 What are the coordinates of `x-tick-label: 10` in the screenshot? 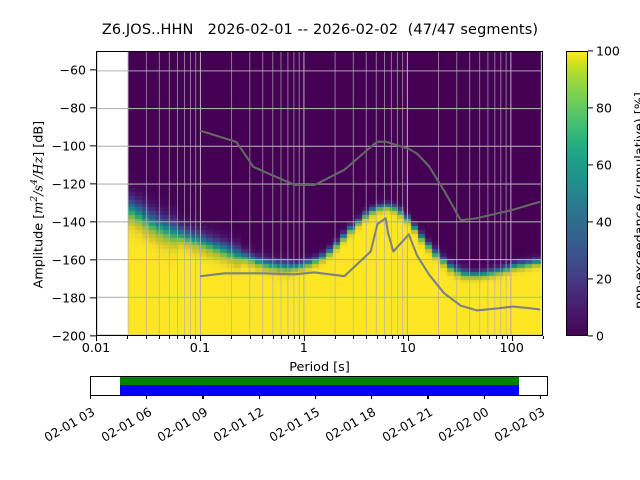 It's located at (407, 348).